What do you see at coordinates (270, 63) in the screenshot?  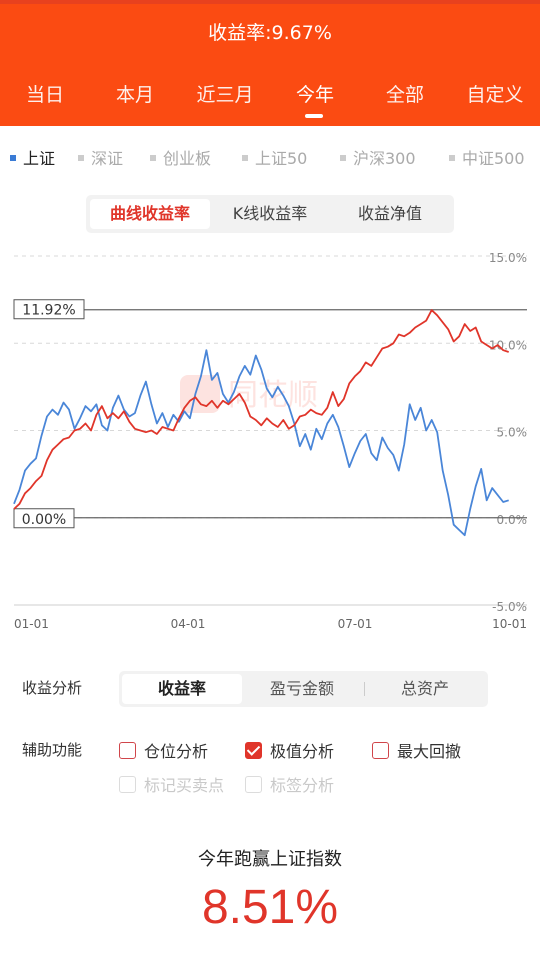 I see `top-header: 收益率:9.67% 当日 本月 近三月 今年 全部 自定义` at bounding box center [270, 63].